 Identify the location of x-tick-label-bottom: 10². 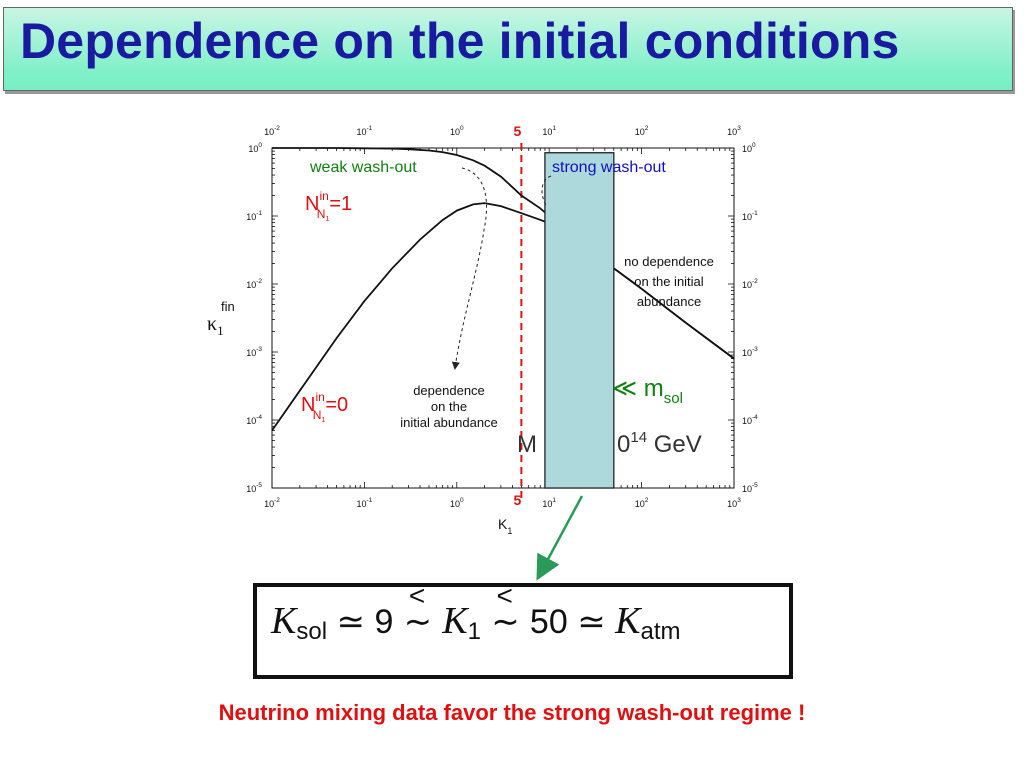
(642, 503).